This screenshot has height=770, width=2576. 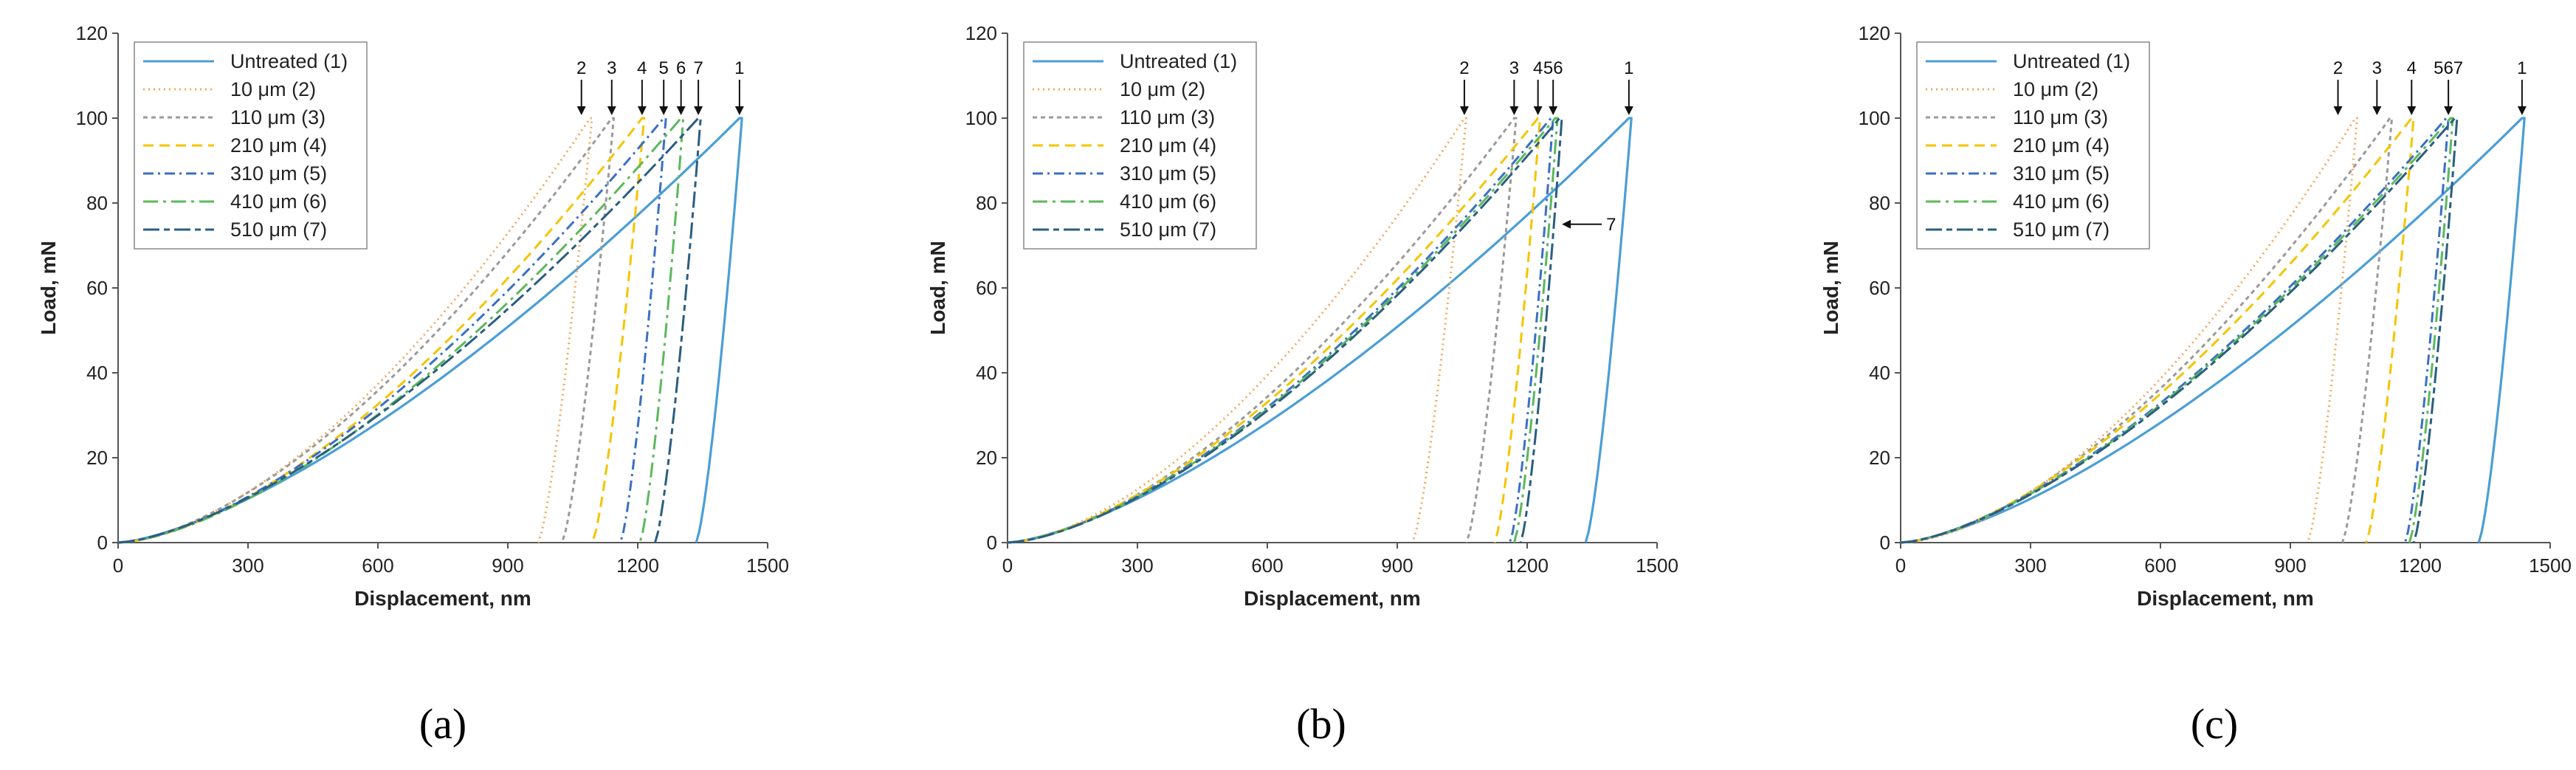 What do you see at coordinates (2215, 724) in the screenshot?
I see `panel-label: (c)` at bounding box center [2215, 724].